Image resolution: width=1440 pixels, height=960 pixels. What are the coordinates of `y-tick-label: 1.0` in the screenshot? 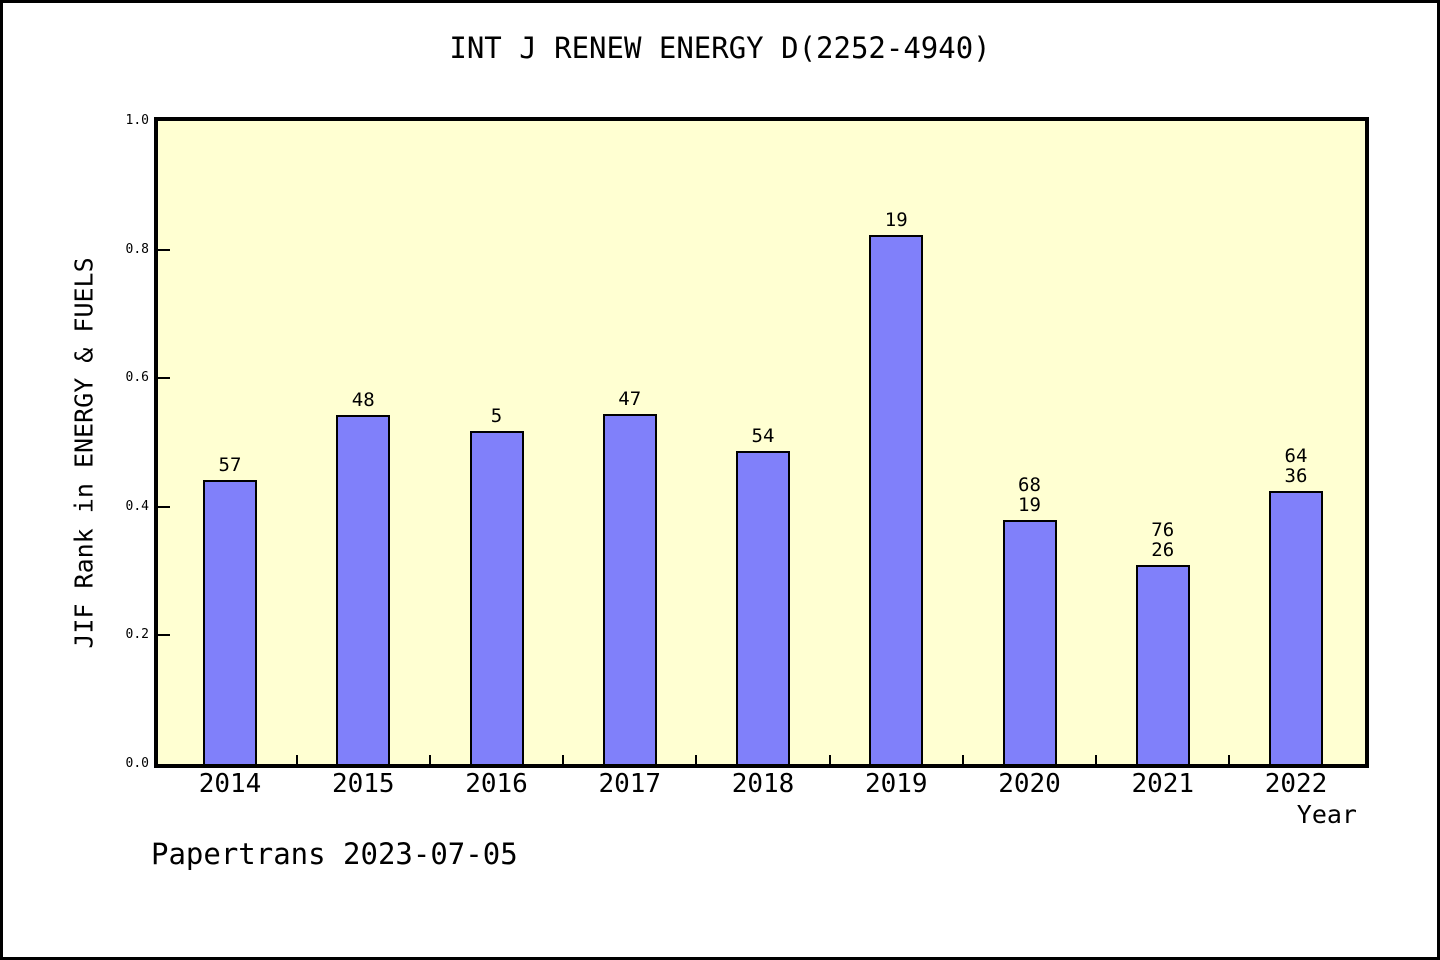 It's located at (137, 120).